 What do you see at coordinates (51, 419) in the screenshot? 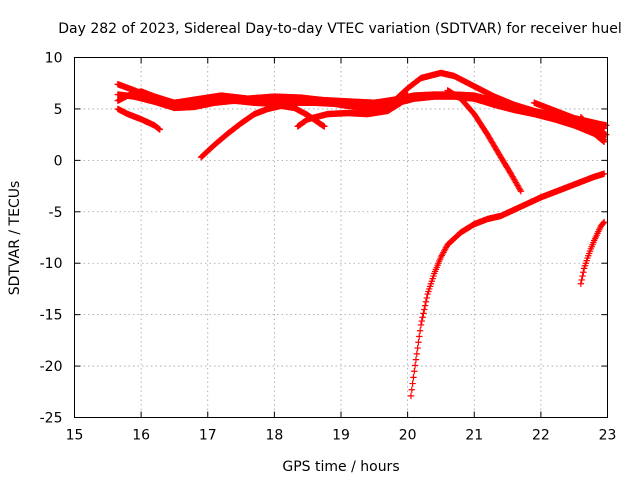
I see `y-tick-label: -25` at bounding box center [51, 419].